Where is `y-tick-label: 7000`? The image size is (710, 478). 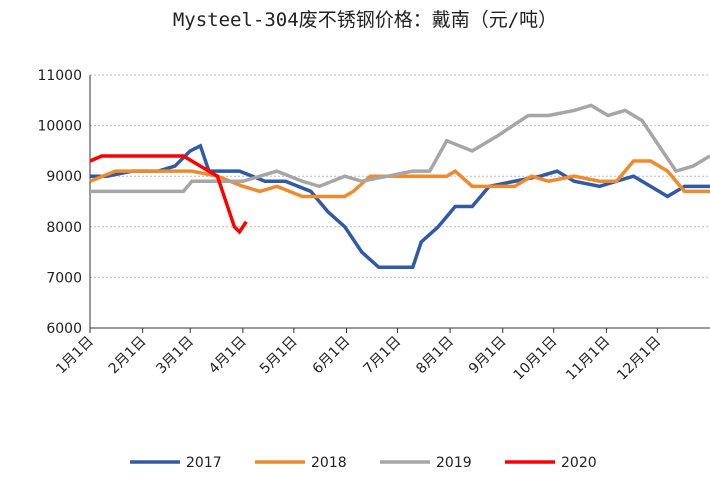
y-tick-label: 7000 is located at coordinates (64, 278).